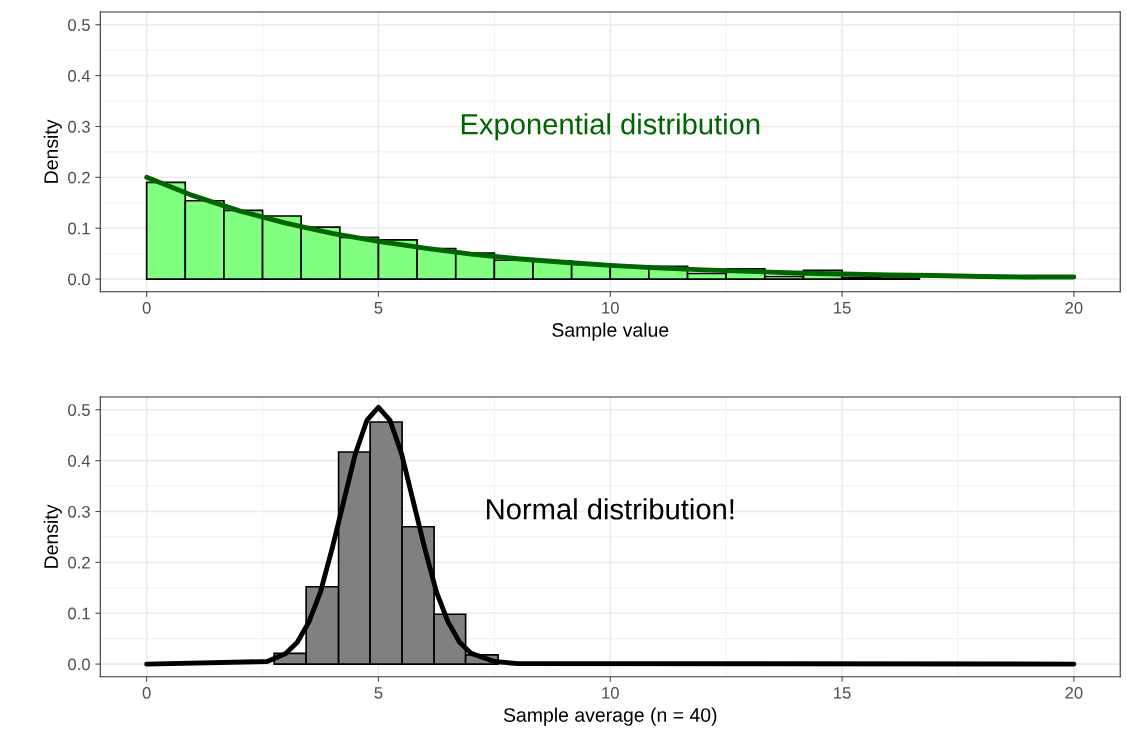 This screenshot has width=1127, height=752. Describe the element at coordinates (610, 716) in the screenshot. I see `x-axis-title: Sample average (n = 40)` at that location.